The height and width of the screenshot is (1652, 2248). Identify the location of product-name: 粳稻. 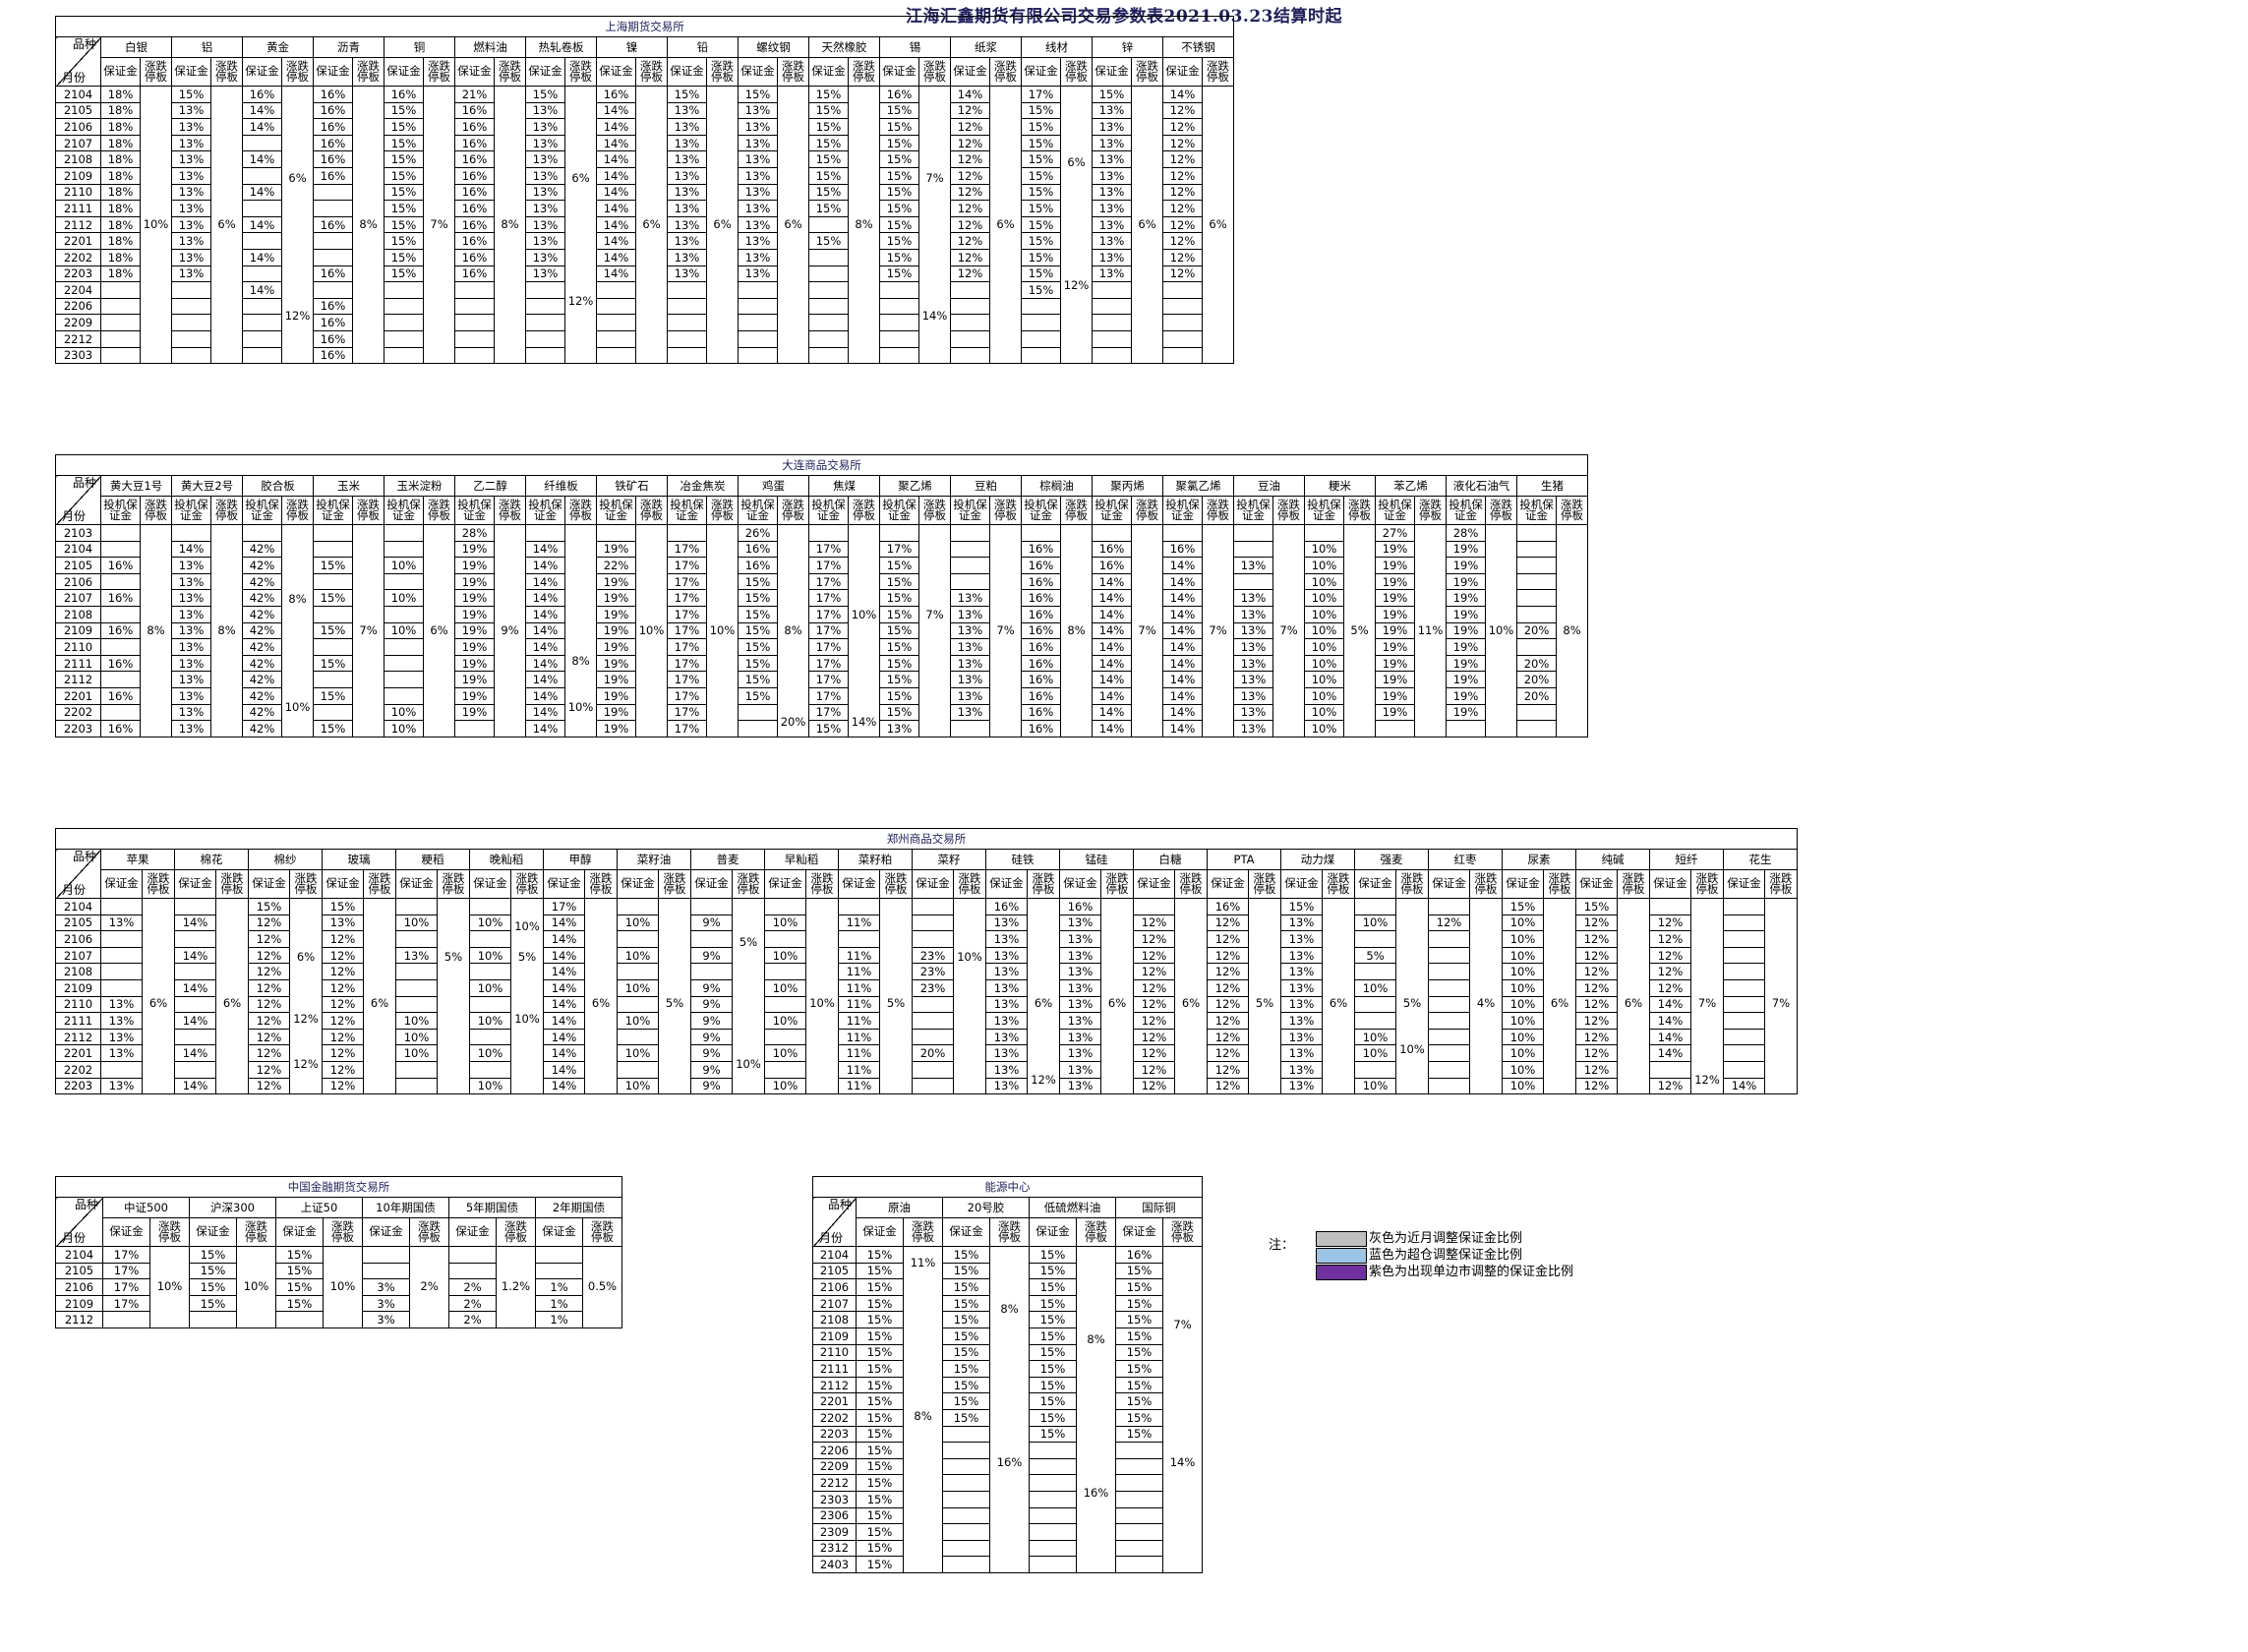
(432, 859).